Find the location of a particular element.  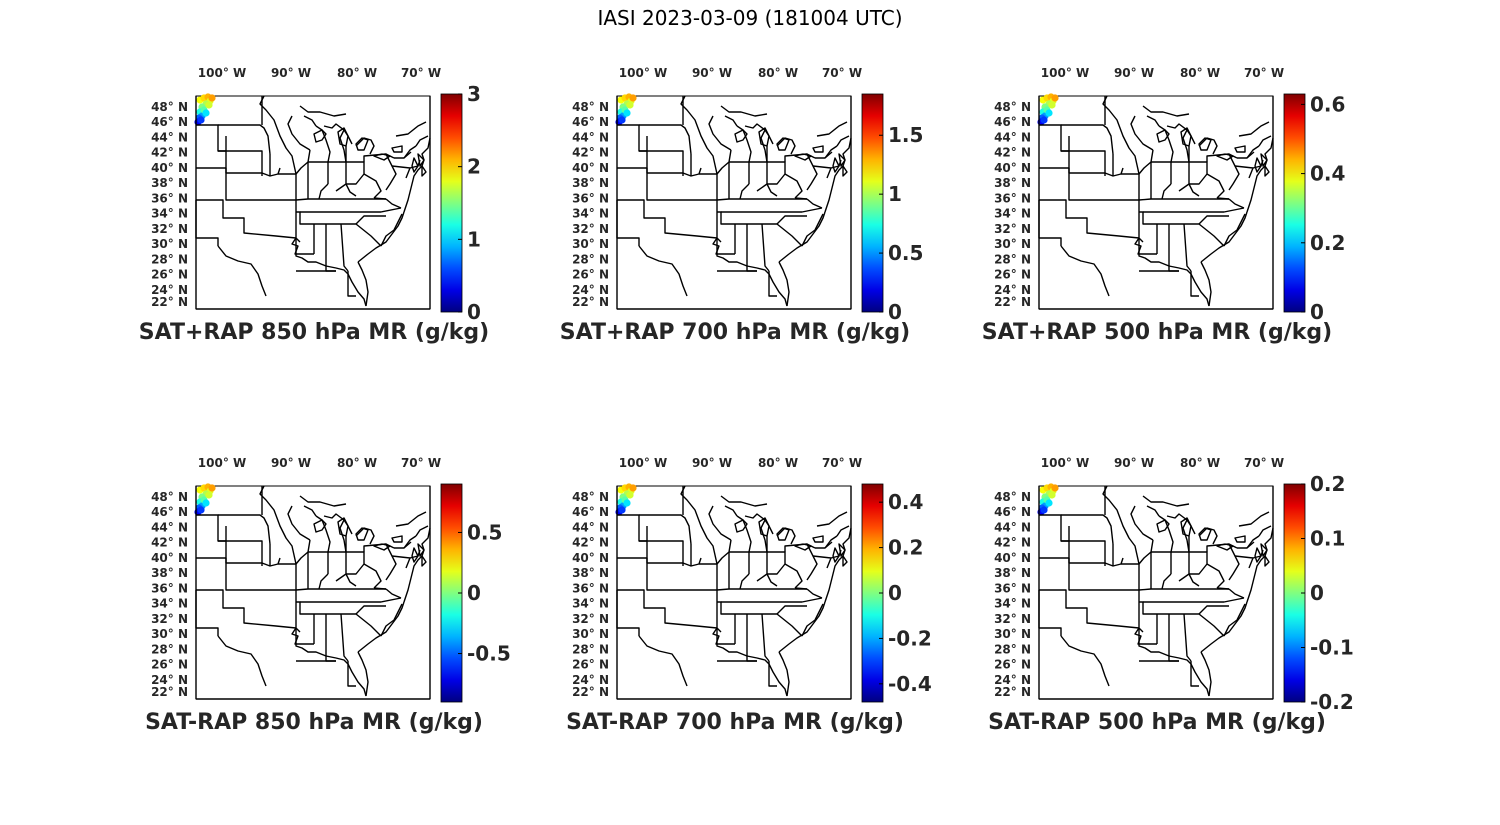

colorbar-tick-label: -0.5 is located at coordinates (489, 654).